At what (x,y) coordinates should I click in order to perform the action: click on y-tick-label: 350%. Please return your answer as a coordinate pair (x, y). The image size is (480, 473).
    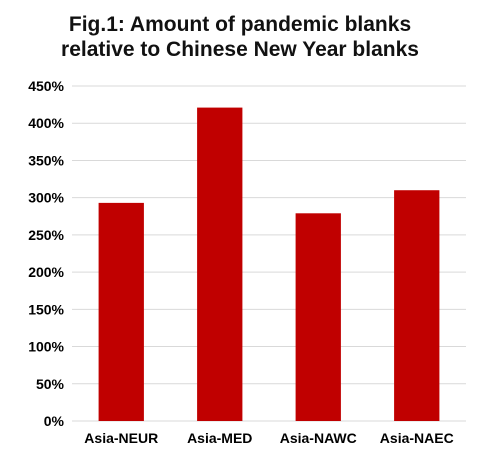
    Looking at the image, I should click on (46, 160).